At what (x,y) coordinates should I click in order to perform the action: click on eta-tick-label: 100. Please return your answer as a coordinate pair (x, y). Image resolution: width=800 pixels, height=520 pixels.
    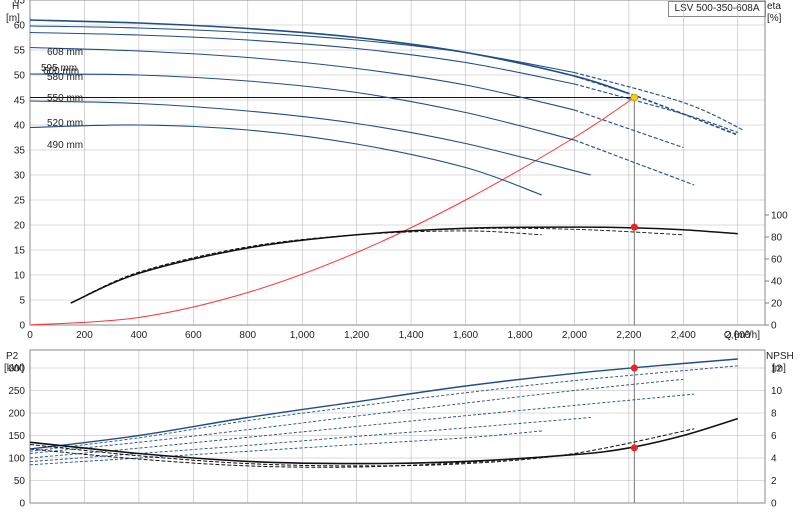
    Looking at the image, I should click on (779, 216).